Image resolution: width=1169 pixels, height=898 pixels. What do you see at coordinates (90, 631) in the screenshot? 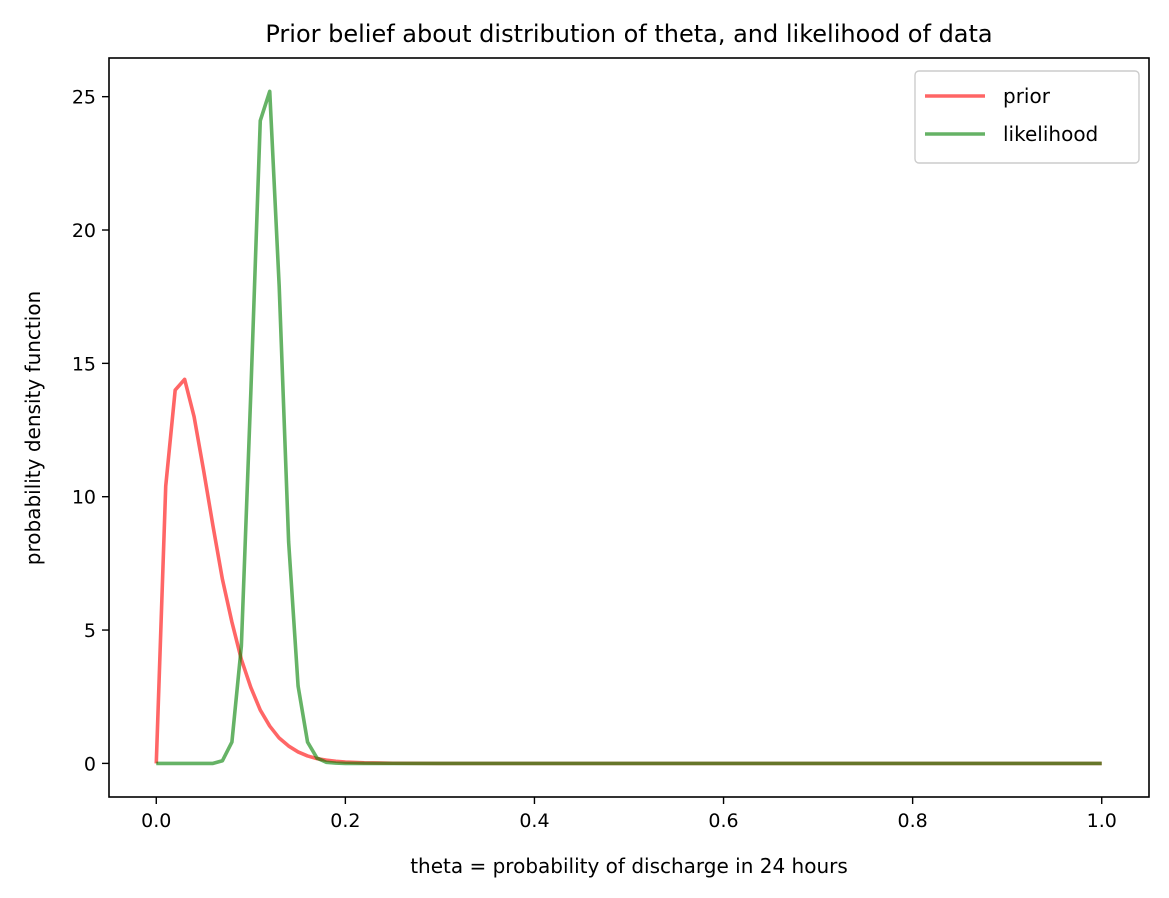
I see `y-tick-label: 5` at bounding box center [90, 631].